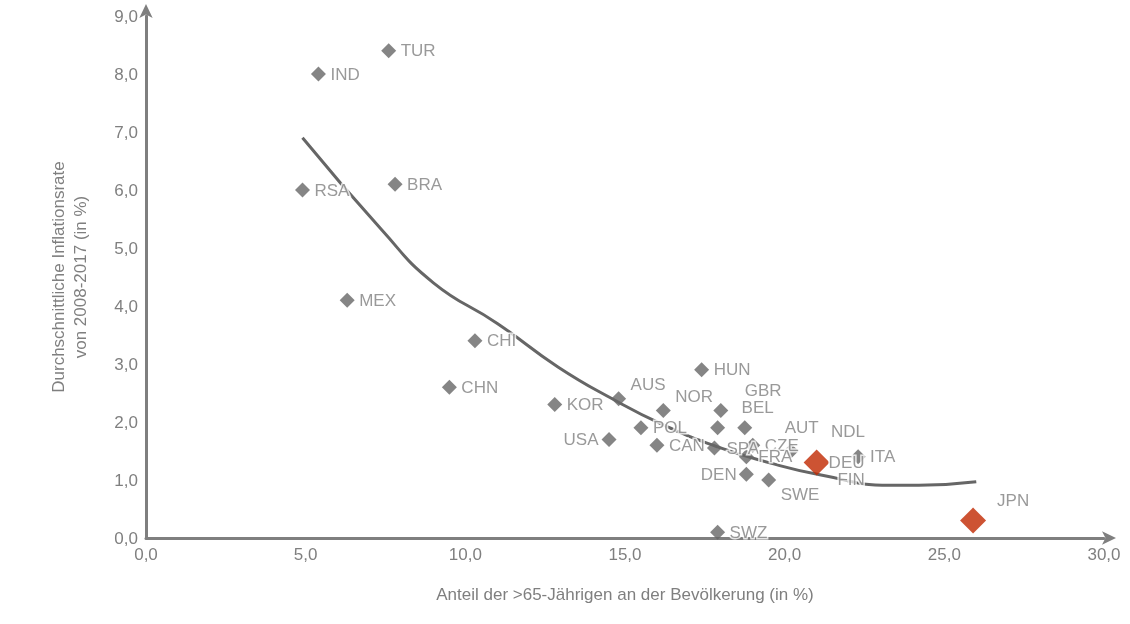 The height and width of the screenshot is (624, 1130). I want to click on annotation: BEL, so click(757, 408).